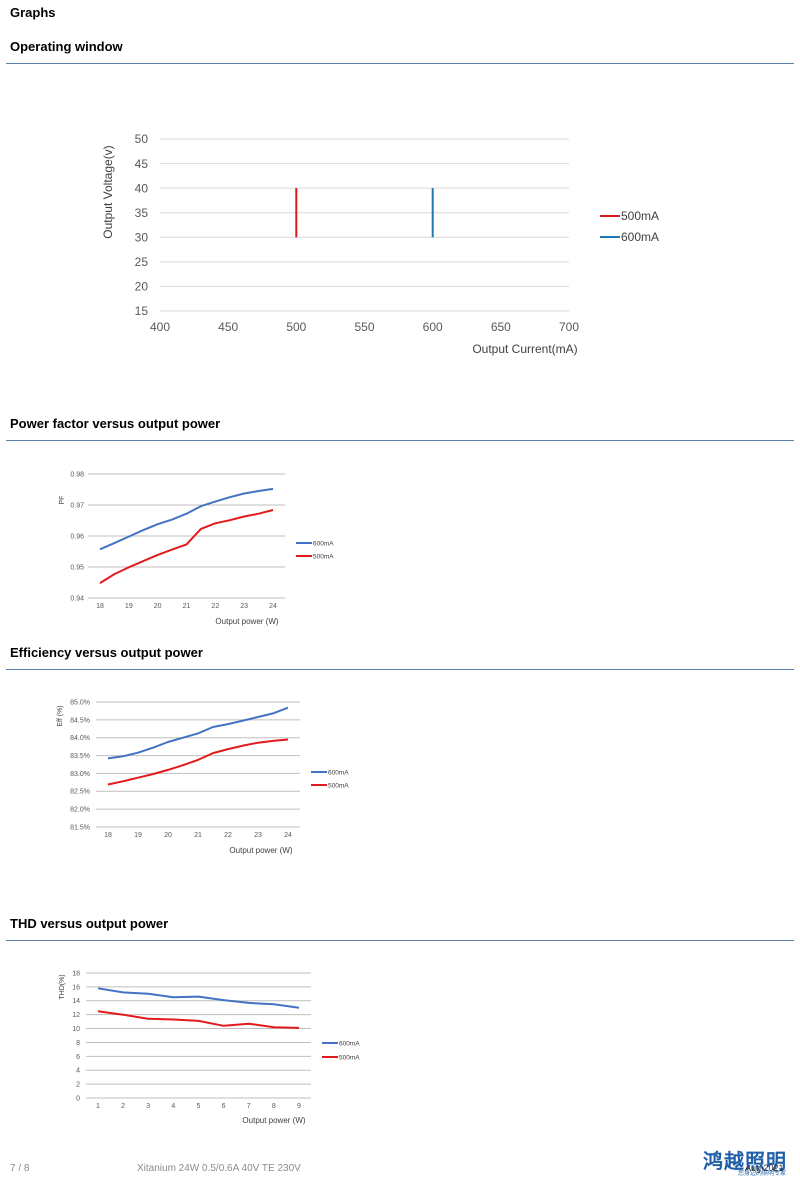  I want to click on x-tick-label: 400, so click(160, 327).